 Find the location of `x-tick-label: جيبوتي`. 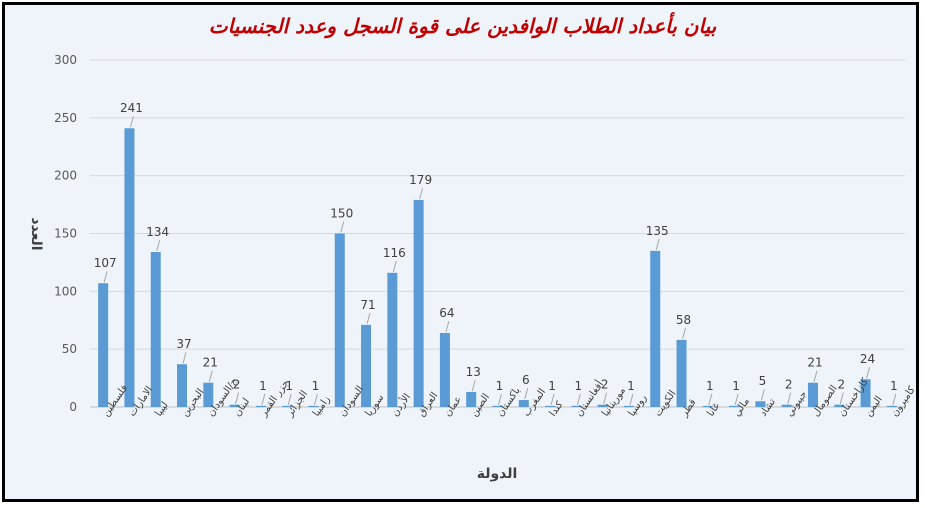

x-tick-label: جيبوتي is located at coordinates (796, 404).